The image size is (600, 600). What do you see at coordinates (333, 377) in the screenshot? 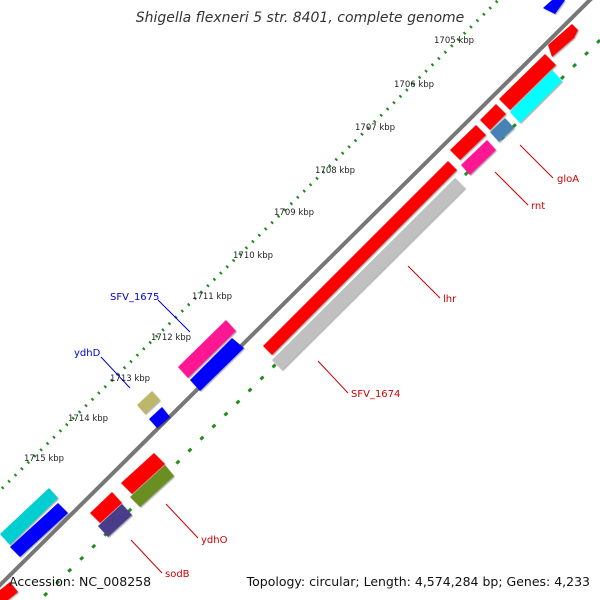
I see `leader-sfv1674` at bounding box center [333, 377].